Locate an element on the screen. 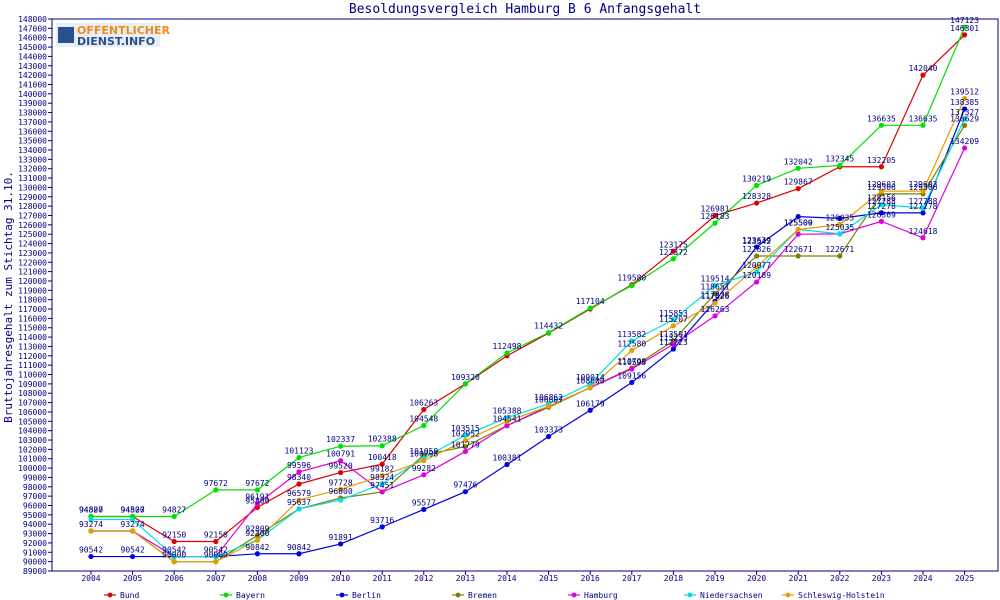 The image size is (1000, 600). y-tick-label: 141000 is located at coordinates (32, 84).